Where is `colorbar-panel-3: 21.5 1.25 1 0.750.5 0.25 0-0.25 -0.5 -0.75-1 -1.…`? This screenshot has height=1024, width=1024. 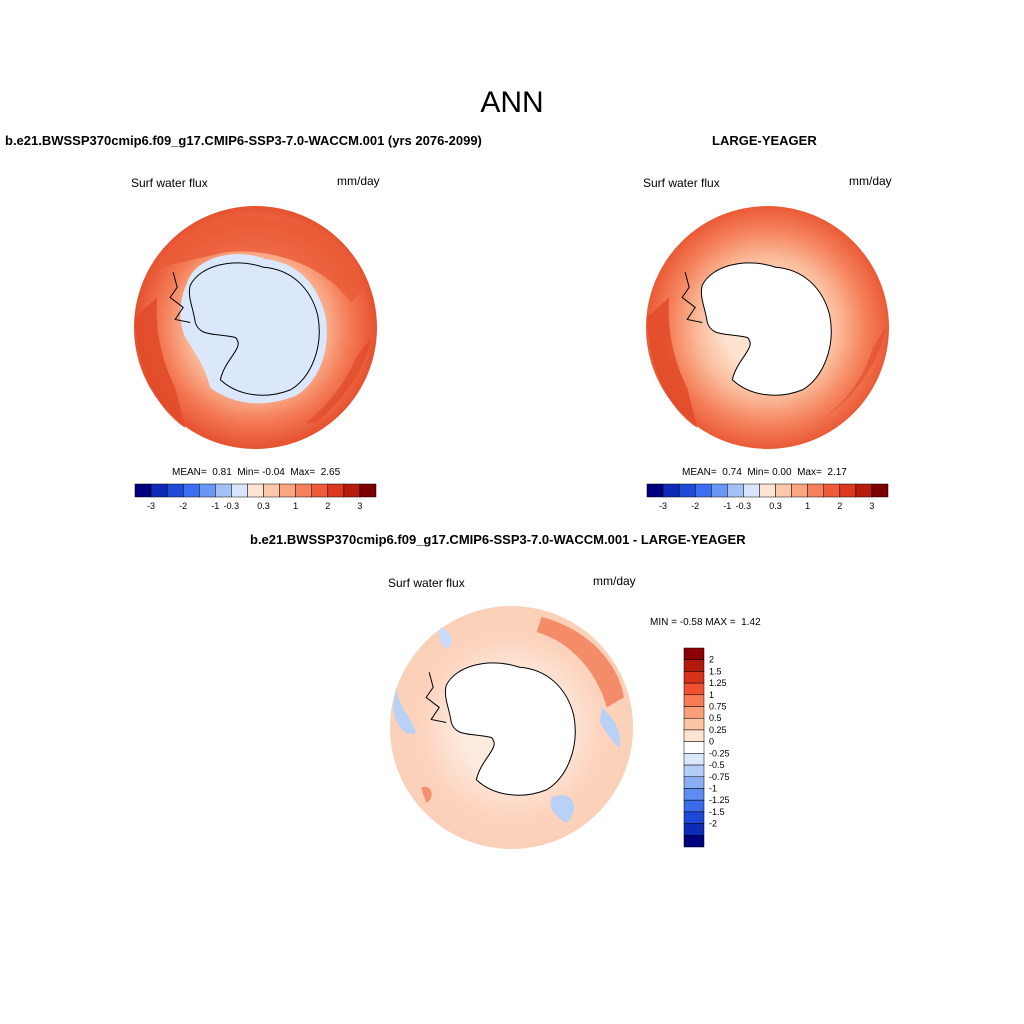 colorbar-panel-3: 21.5 1.25 1 0.750.5 0.25 0-0.25 -0.5 -0.75-1 -1.… is located at coordinates (706, 747).